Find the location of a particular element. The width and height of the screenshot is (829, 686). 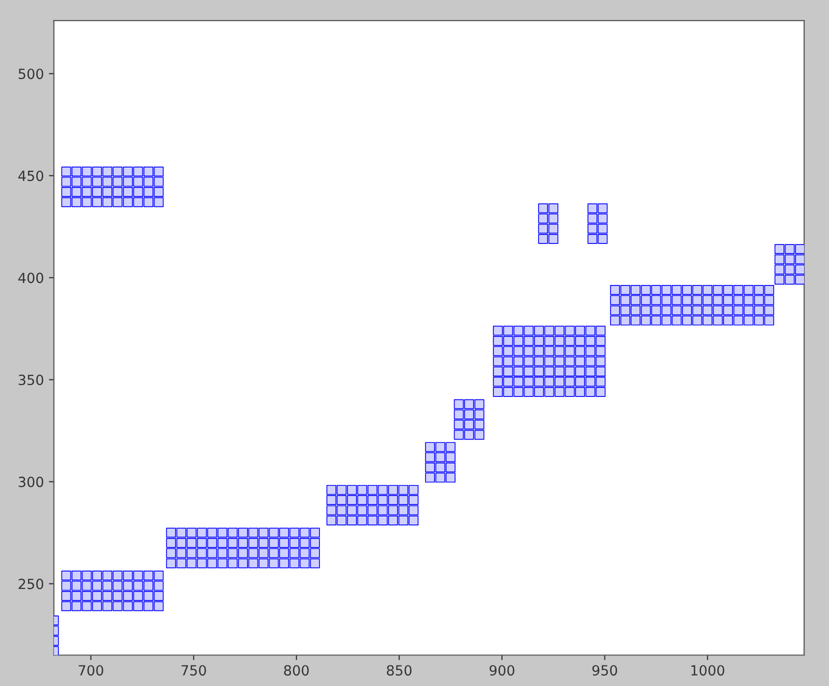

y-tick-label: 450 is located at coordinates (31, 176).